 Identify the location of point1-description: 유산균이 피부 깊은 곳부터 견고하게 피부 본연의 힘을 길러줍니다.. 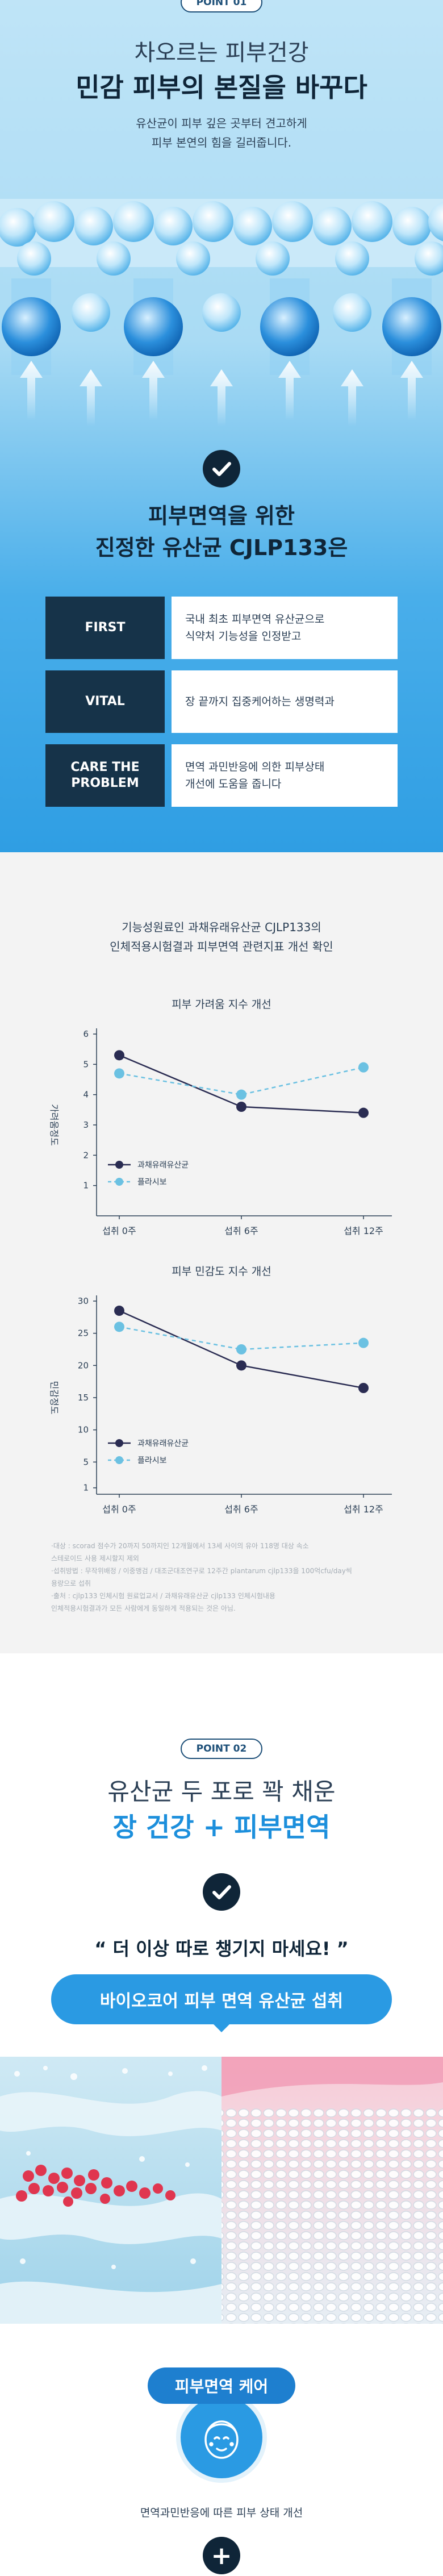
(221, 133).